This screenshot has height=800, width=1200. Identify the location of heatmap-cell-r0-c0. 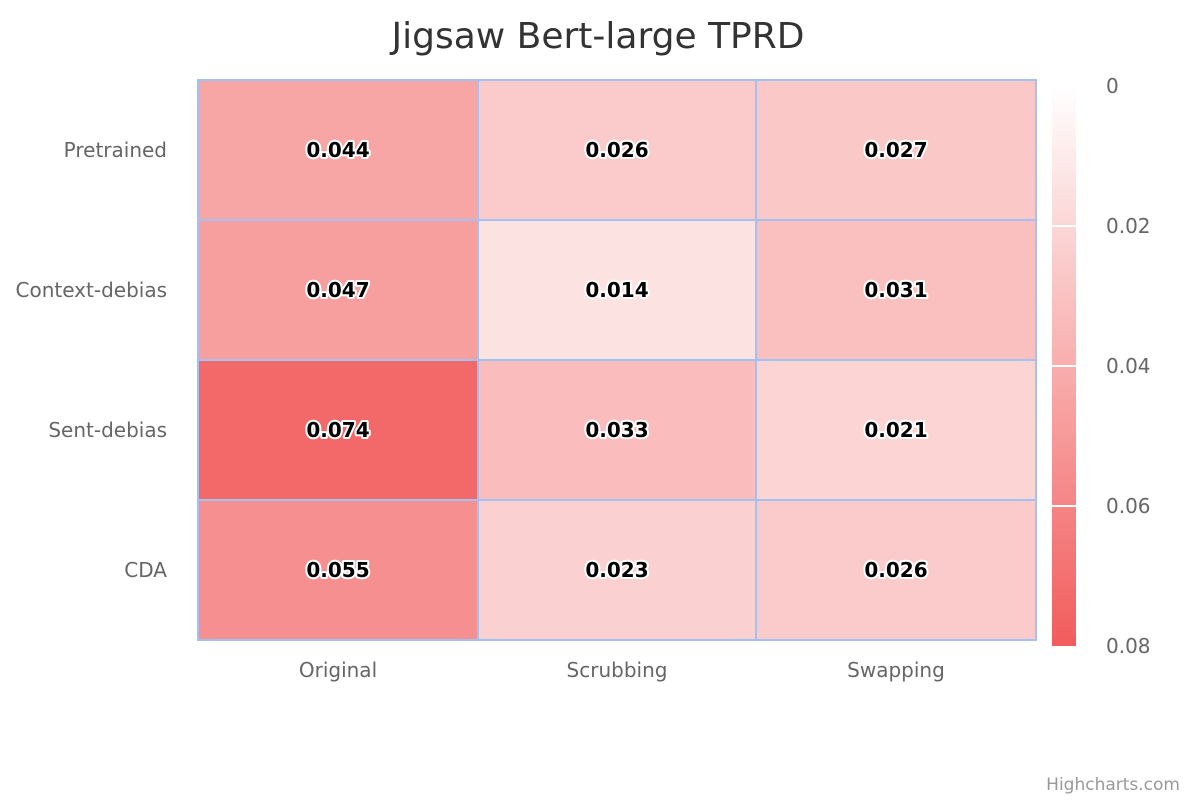
(338, 150).